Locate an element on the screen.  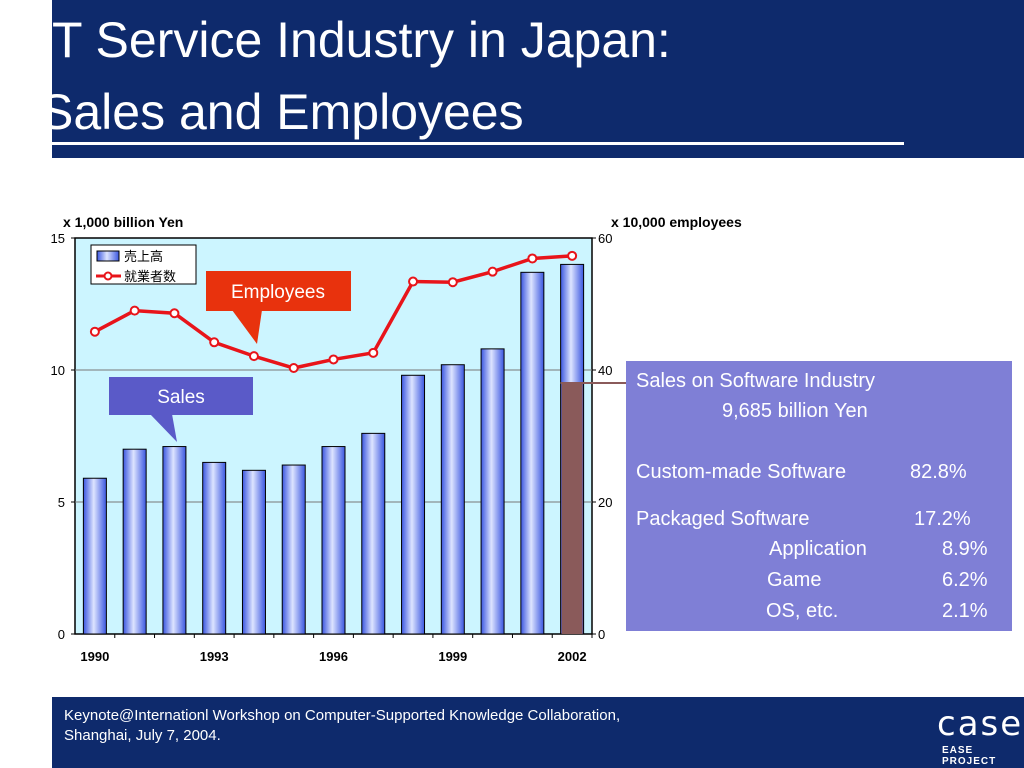
x-tick-label-1999: 1999 is located at coordinates (452, 656).